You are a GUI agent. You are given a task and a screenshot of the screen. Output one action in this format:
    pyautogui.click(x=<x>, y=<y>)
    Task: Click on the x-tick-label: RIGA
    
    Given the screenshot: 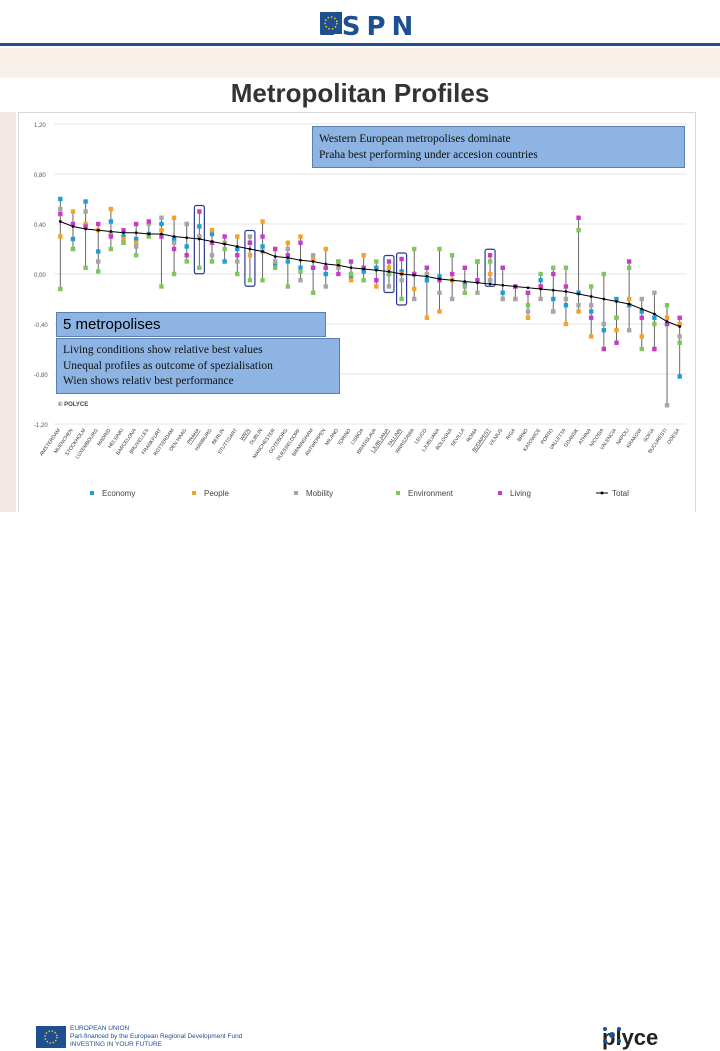 What is the action you would take?
    pyautogui.click(x=511, y=434)
    